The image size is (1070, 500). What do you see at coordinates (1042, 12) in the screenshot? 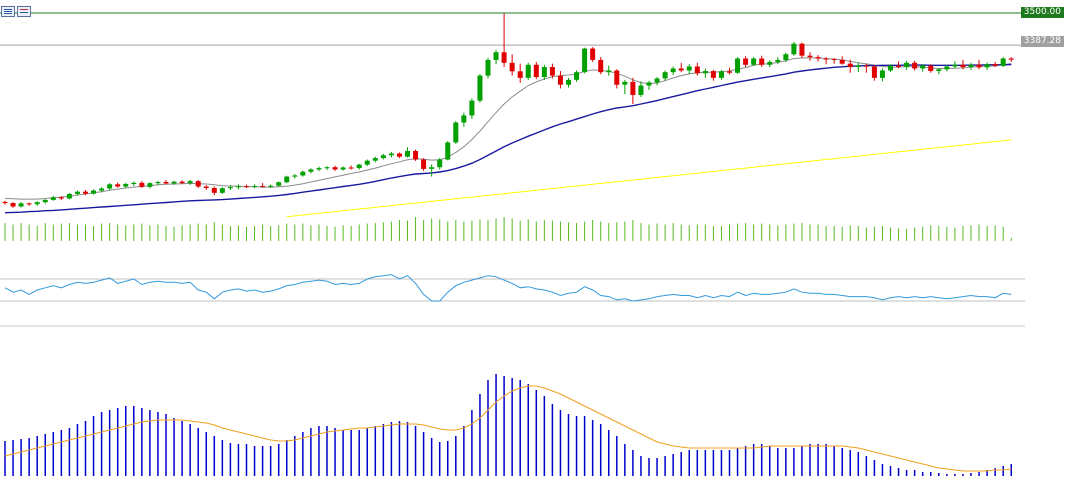
I see `level-line-price-label: 3500.00` at bounding box center [1042, 12].